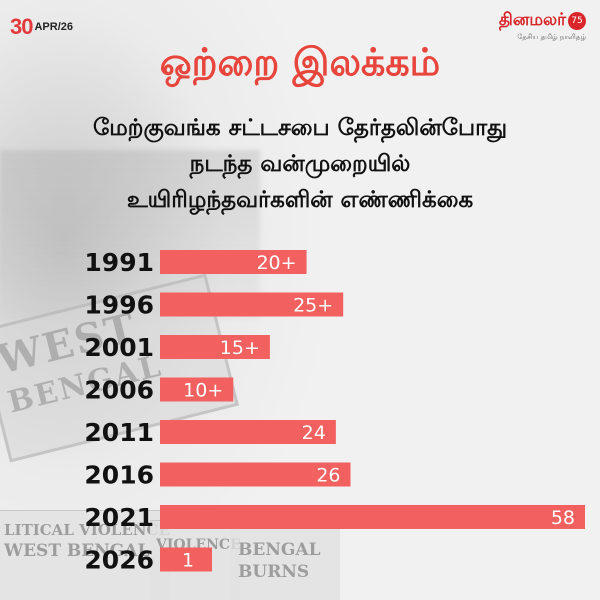 This screenshot has width=600, height=600. Describe the element at coordinates (119, 347) in the screenshot. I see `year-label-2001: 2001` at that location.